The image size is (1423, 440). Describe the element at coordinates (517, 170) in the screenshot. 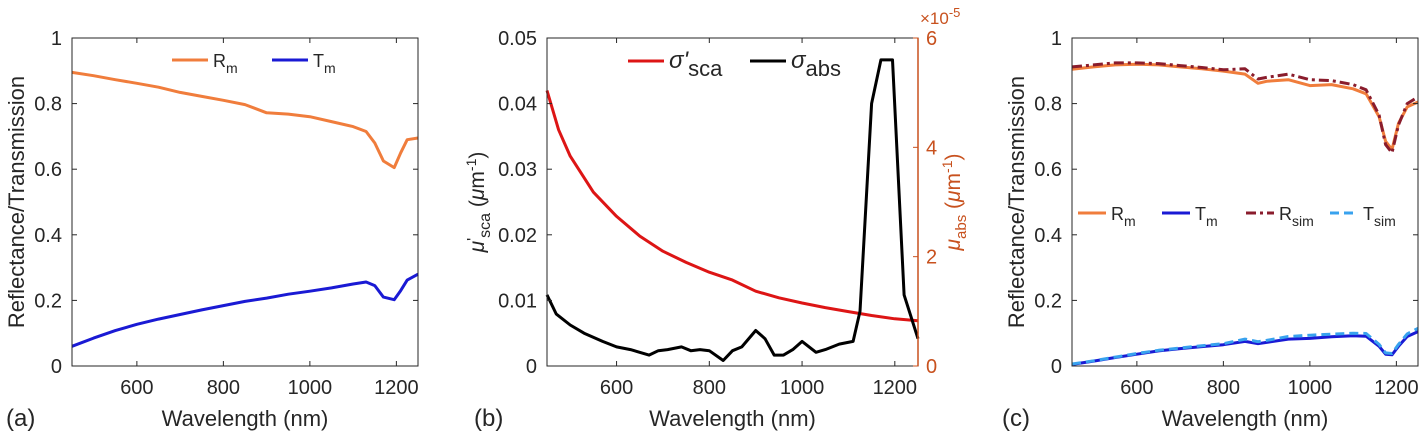

I see `y-tick-label: 0.03` at that location.